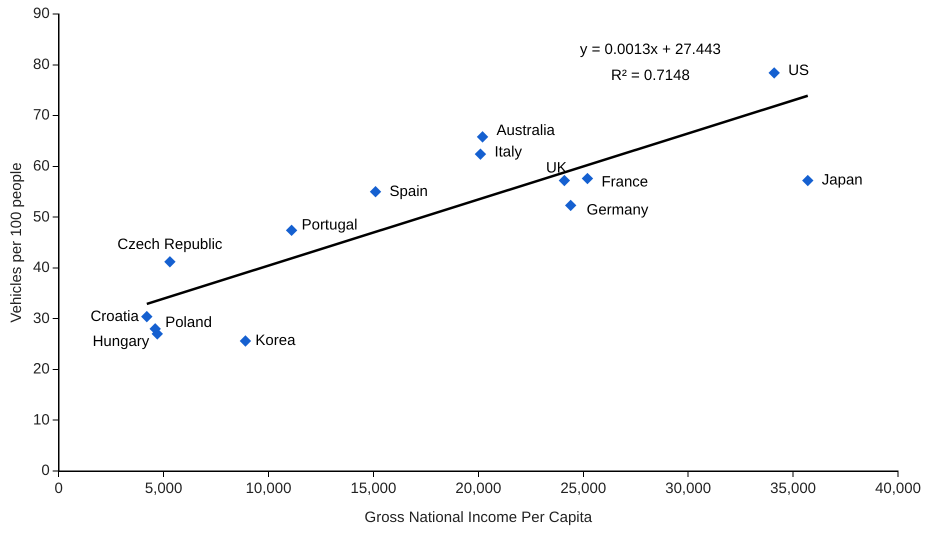 This screenshot has width=928, height=537. Describe the element at coordinates (842, 180) in the screenshot. I see `annotation: Japan` at that location.